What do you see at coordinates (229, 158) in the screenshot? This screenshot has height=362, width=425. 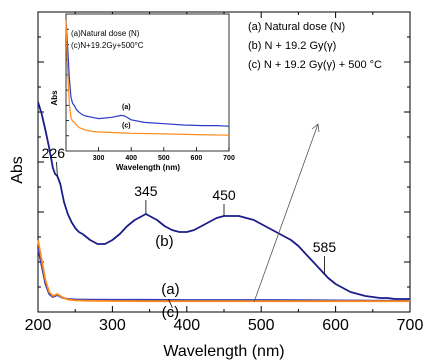 I see `inset-x-tick-label: 700` at bounding box center [229, 158].